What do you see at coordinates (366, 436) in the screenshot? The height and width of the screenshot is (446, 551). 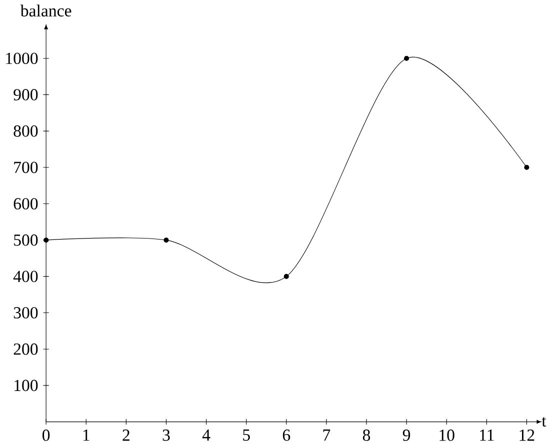 I see `x-tick-label: 8` at bounding box center [366, 436].